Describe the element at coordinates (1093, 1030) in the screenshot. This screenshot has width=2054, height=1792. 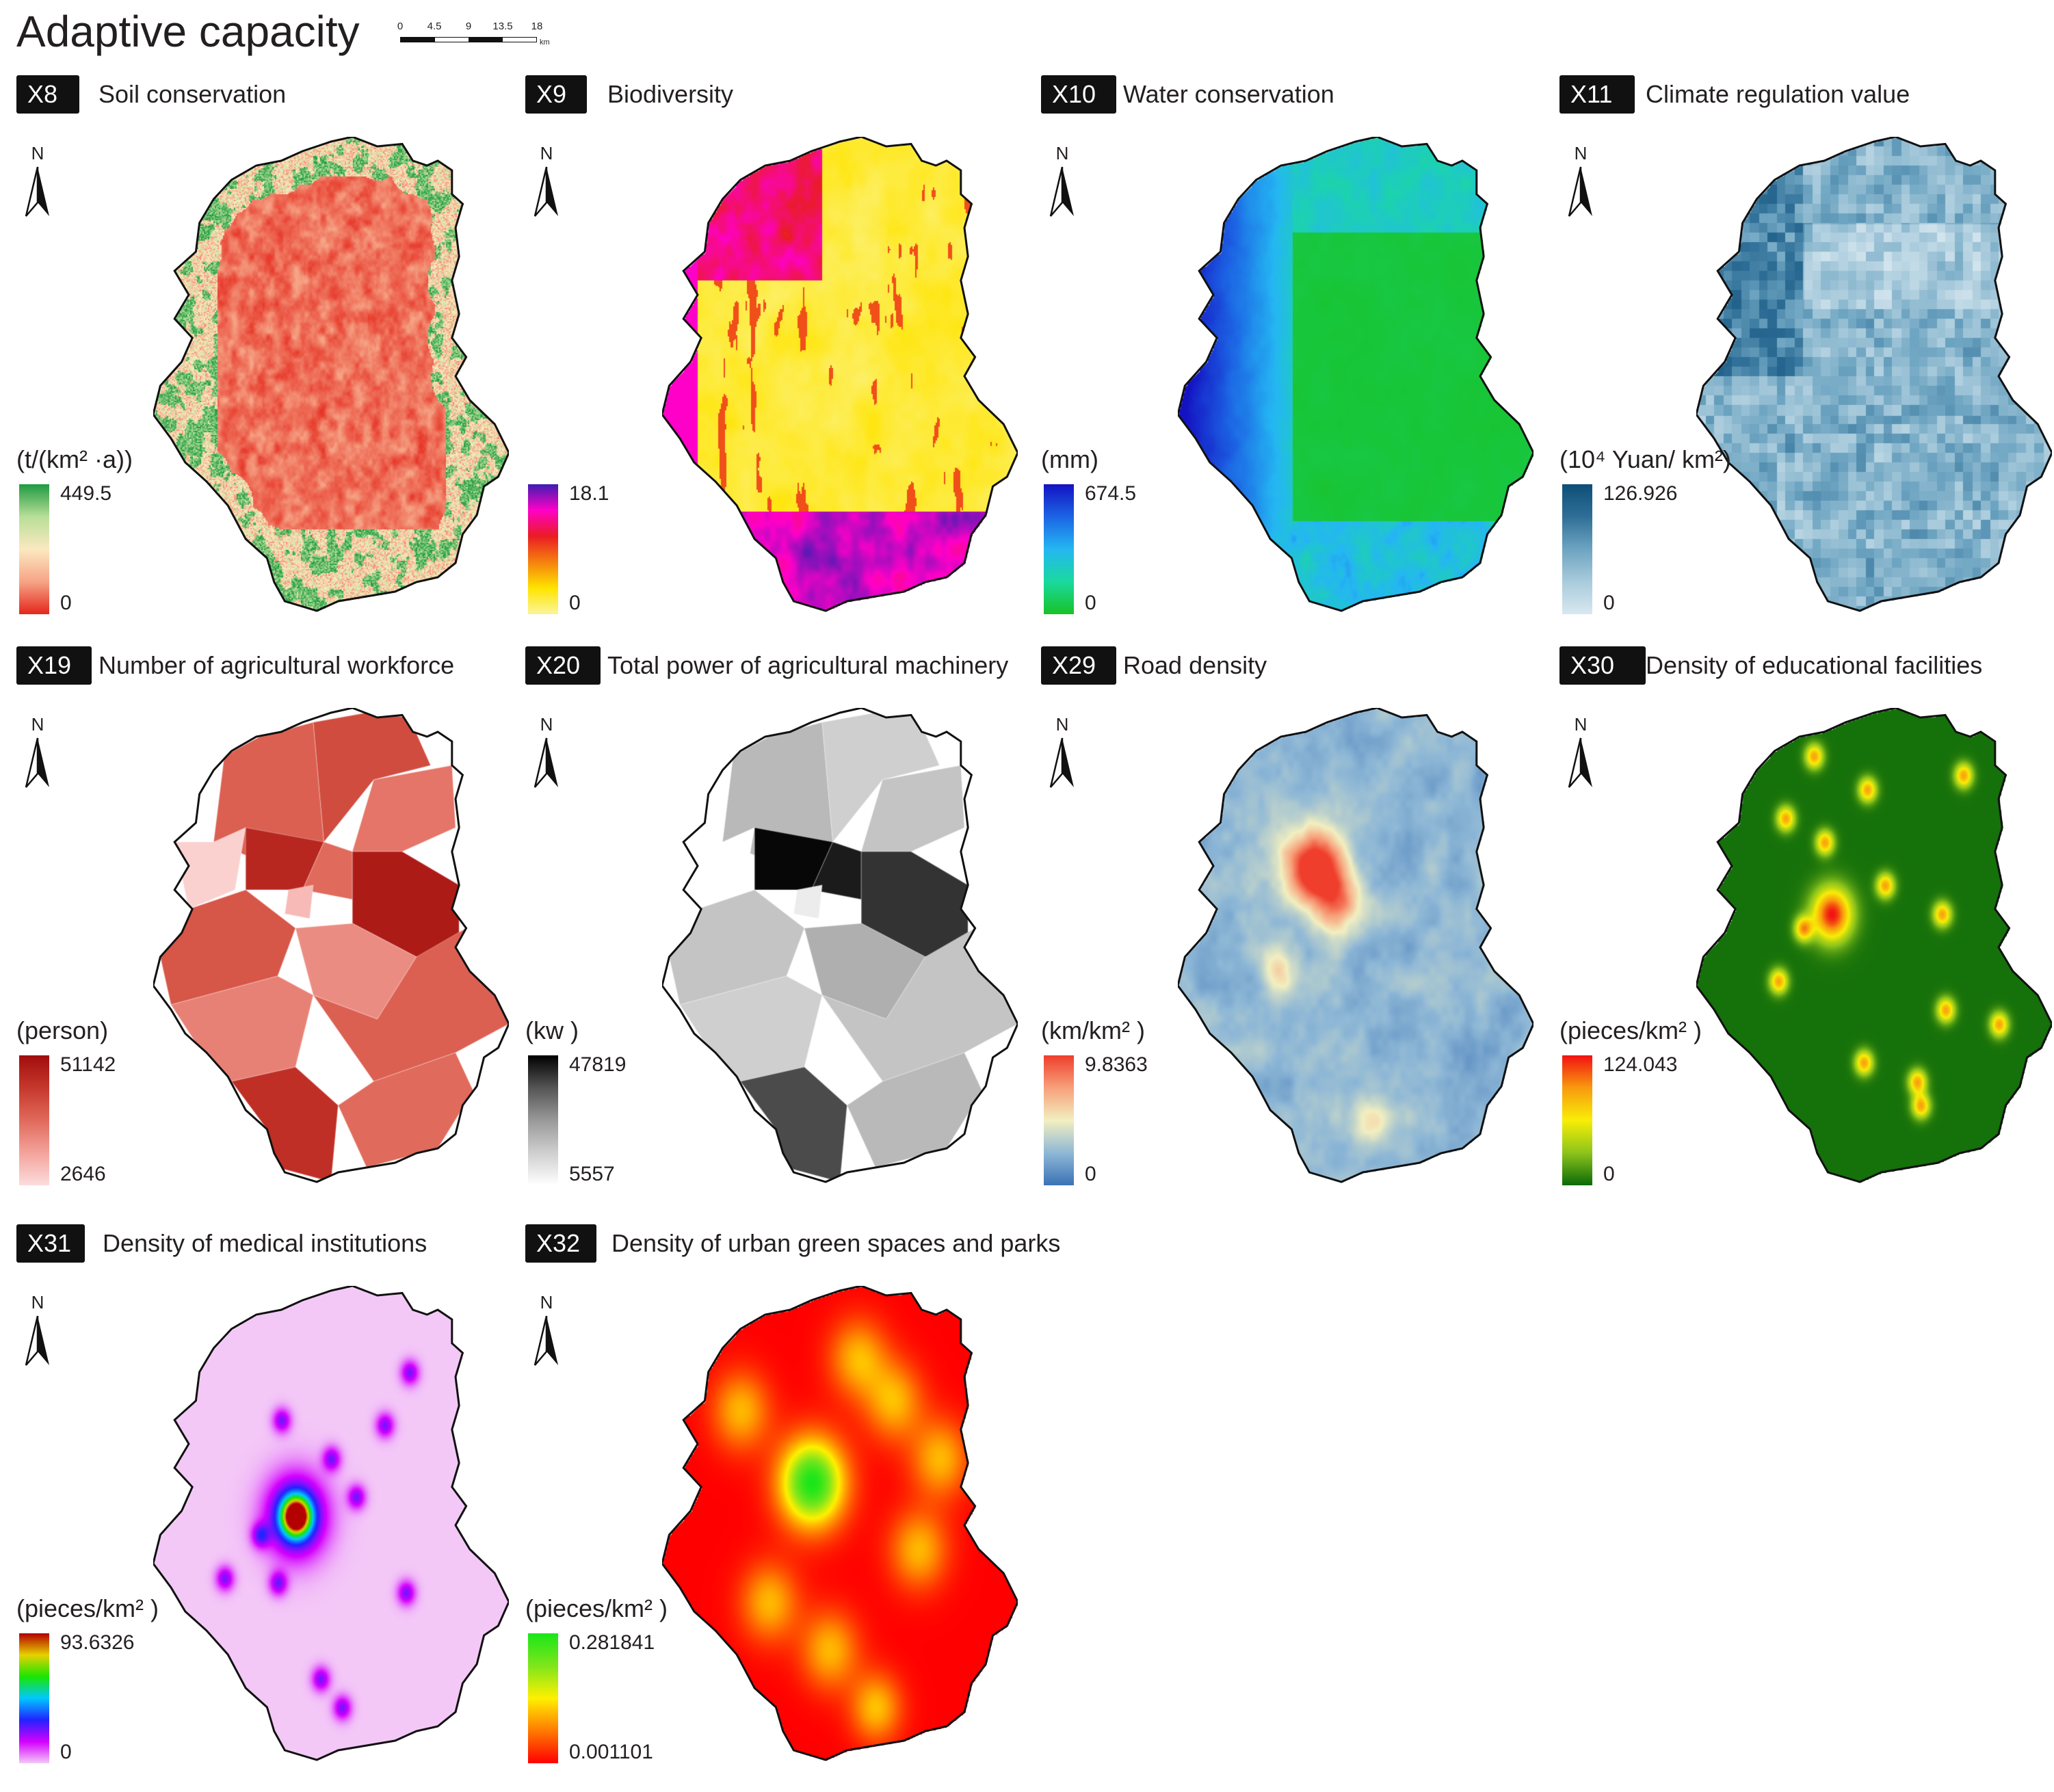
I see `legend-unit: (km/km² )` at that location.